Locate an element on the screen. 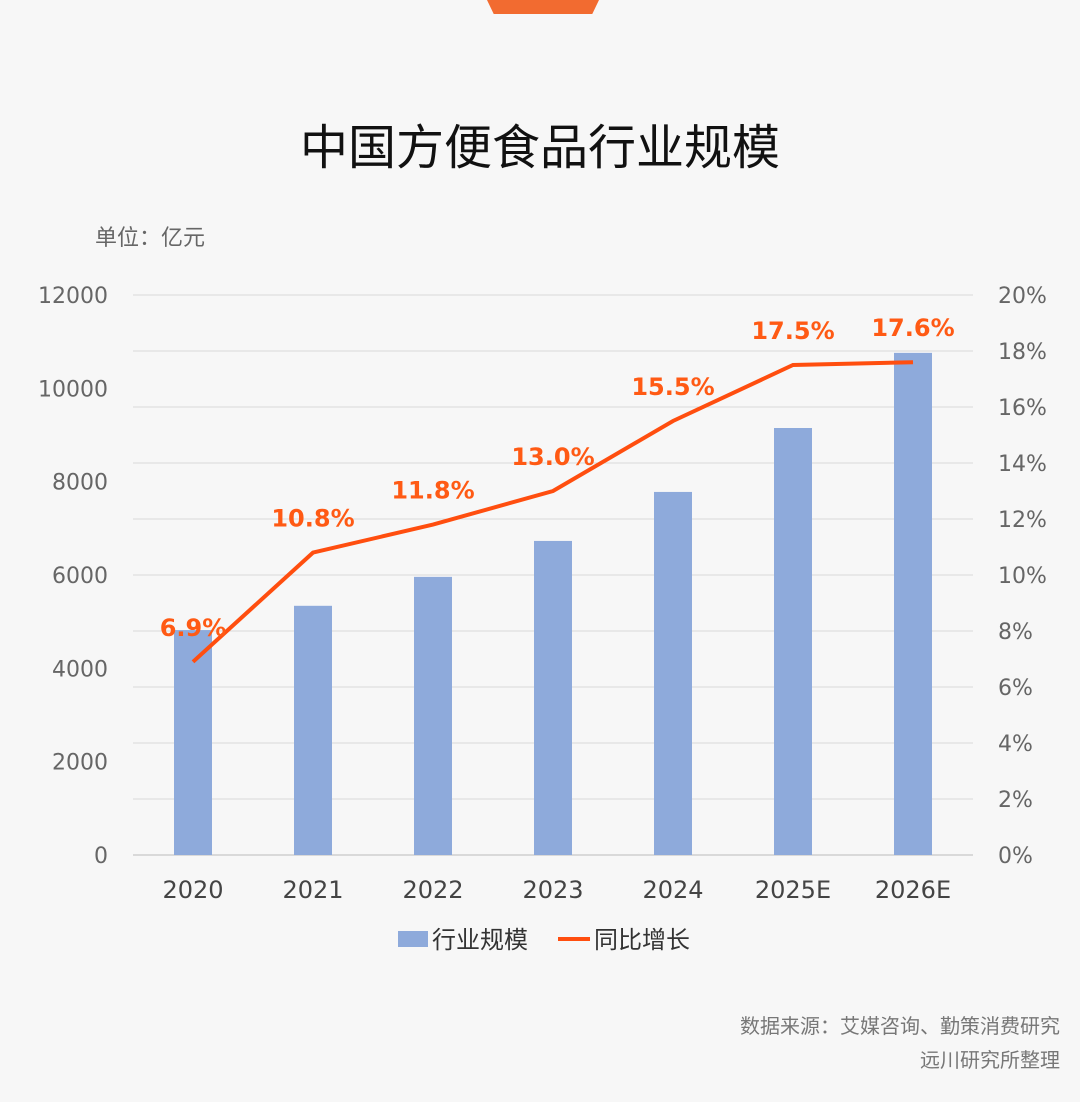 The height and width of the screenshot is (1102, 1080). source-credit: 远川研究所整理 is located at coordinates (990, 1060).